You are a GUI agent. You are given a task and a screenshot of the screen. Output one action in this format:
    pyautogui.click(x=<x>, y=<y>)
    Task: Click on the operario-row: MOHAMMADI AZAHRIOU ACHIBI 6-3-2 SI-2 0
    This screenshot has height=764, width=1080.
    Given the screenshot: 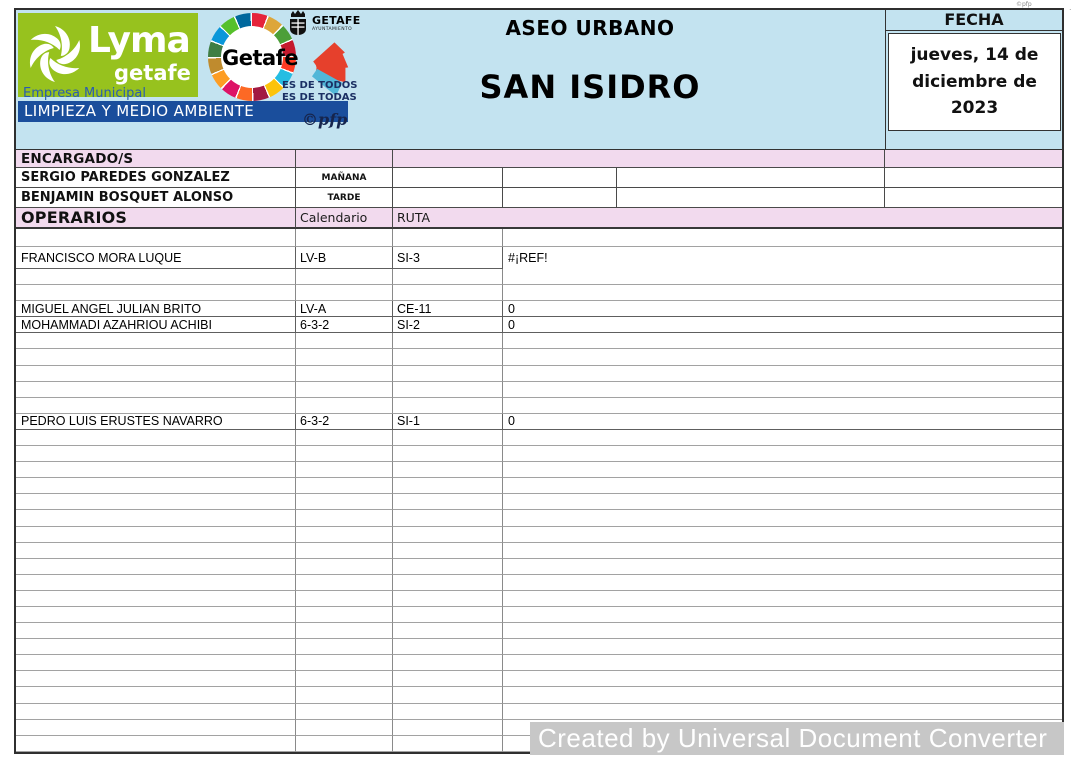 What is the action you would take?
    pyautogui.click(x=539, y=325)
    